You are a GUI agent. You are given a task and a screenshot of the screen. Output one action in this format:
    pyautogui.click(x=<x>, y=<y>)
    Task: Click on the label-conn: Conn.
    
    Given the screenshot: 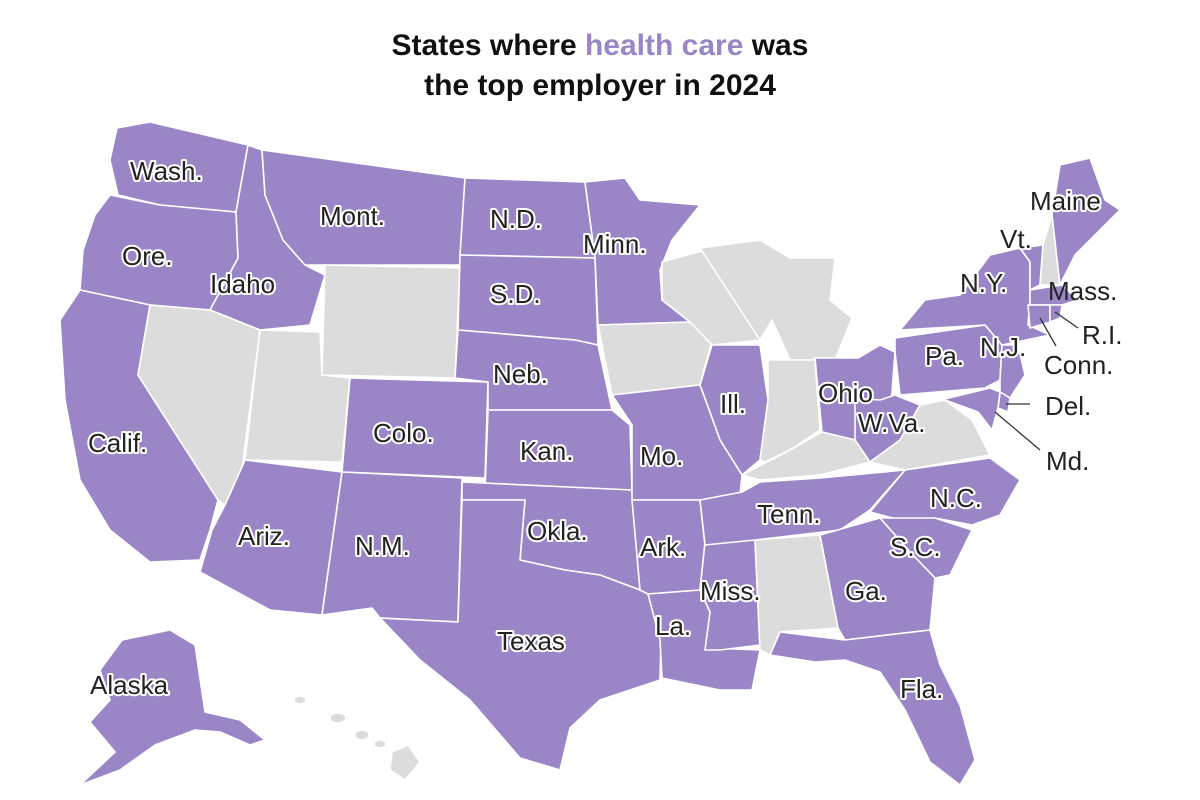 What is the action you would take?
    pyautogui.click(x=1078, y=365)
    